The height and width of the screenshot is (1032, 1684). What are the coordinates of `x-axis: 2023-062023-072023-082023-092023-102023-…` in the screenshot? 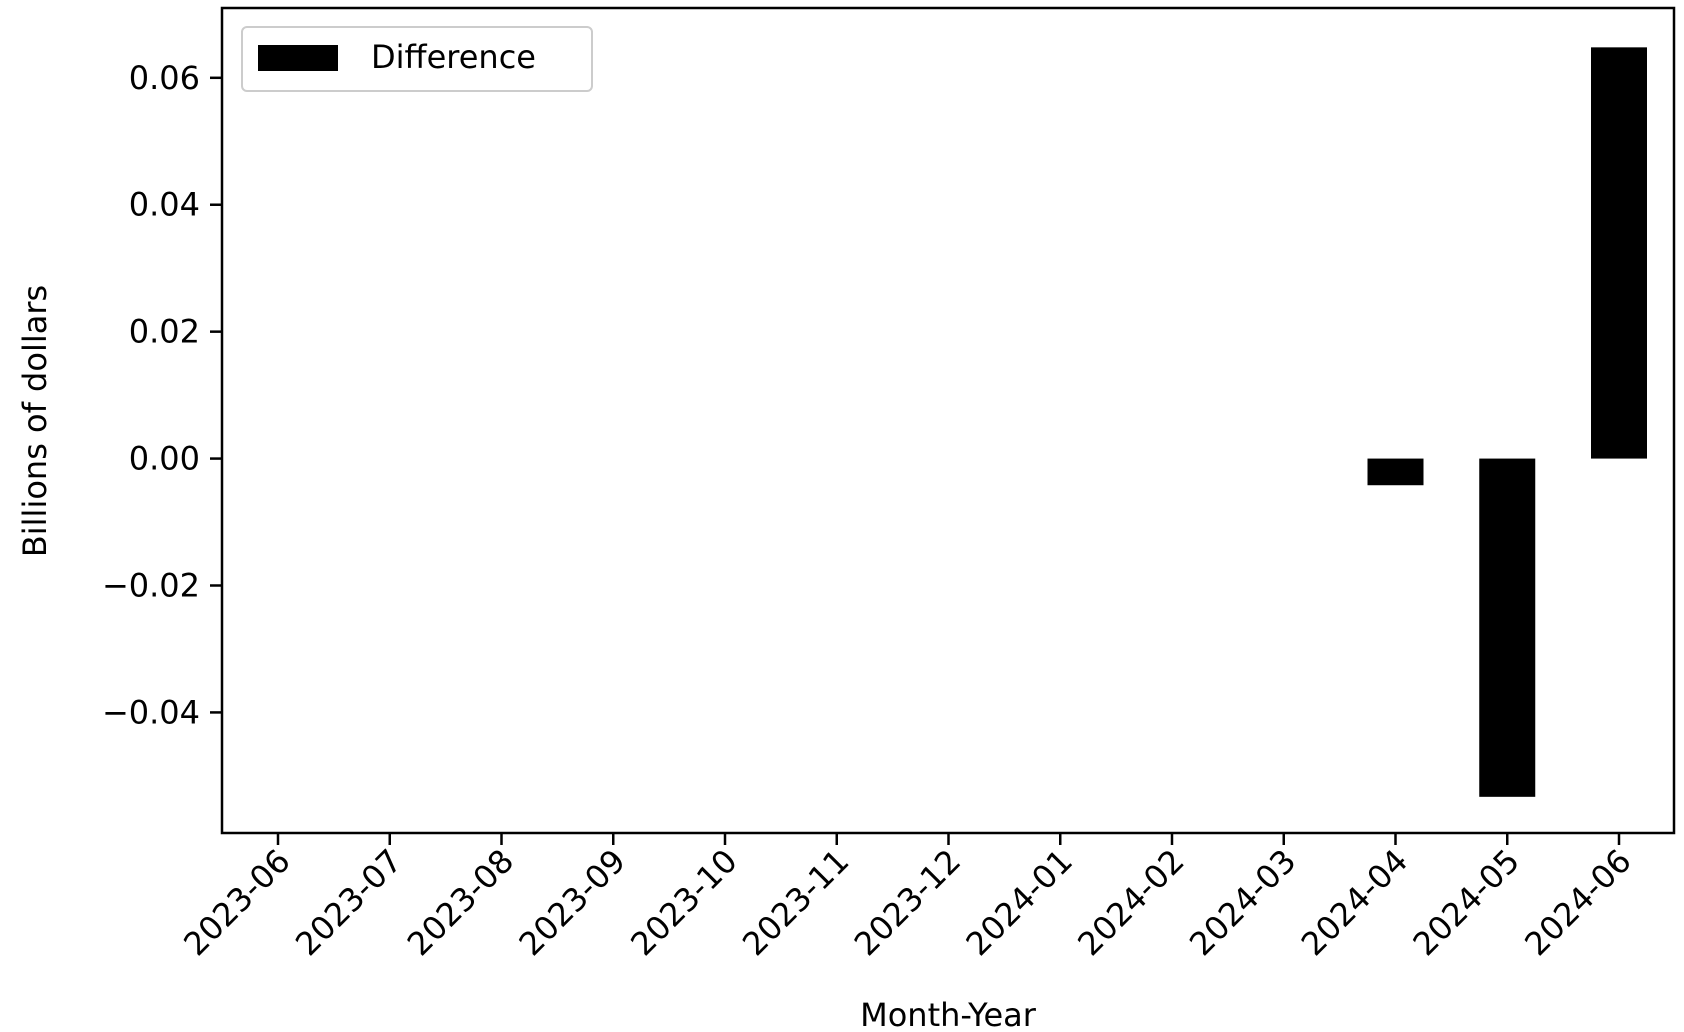 It's located at (907, 898).